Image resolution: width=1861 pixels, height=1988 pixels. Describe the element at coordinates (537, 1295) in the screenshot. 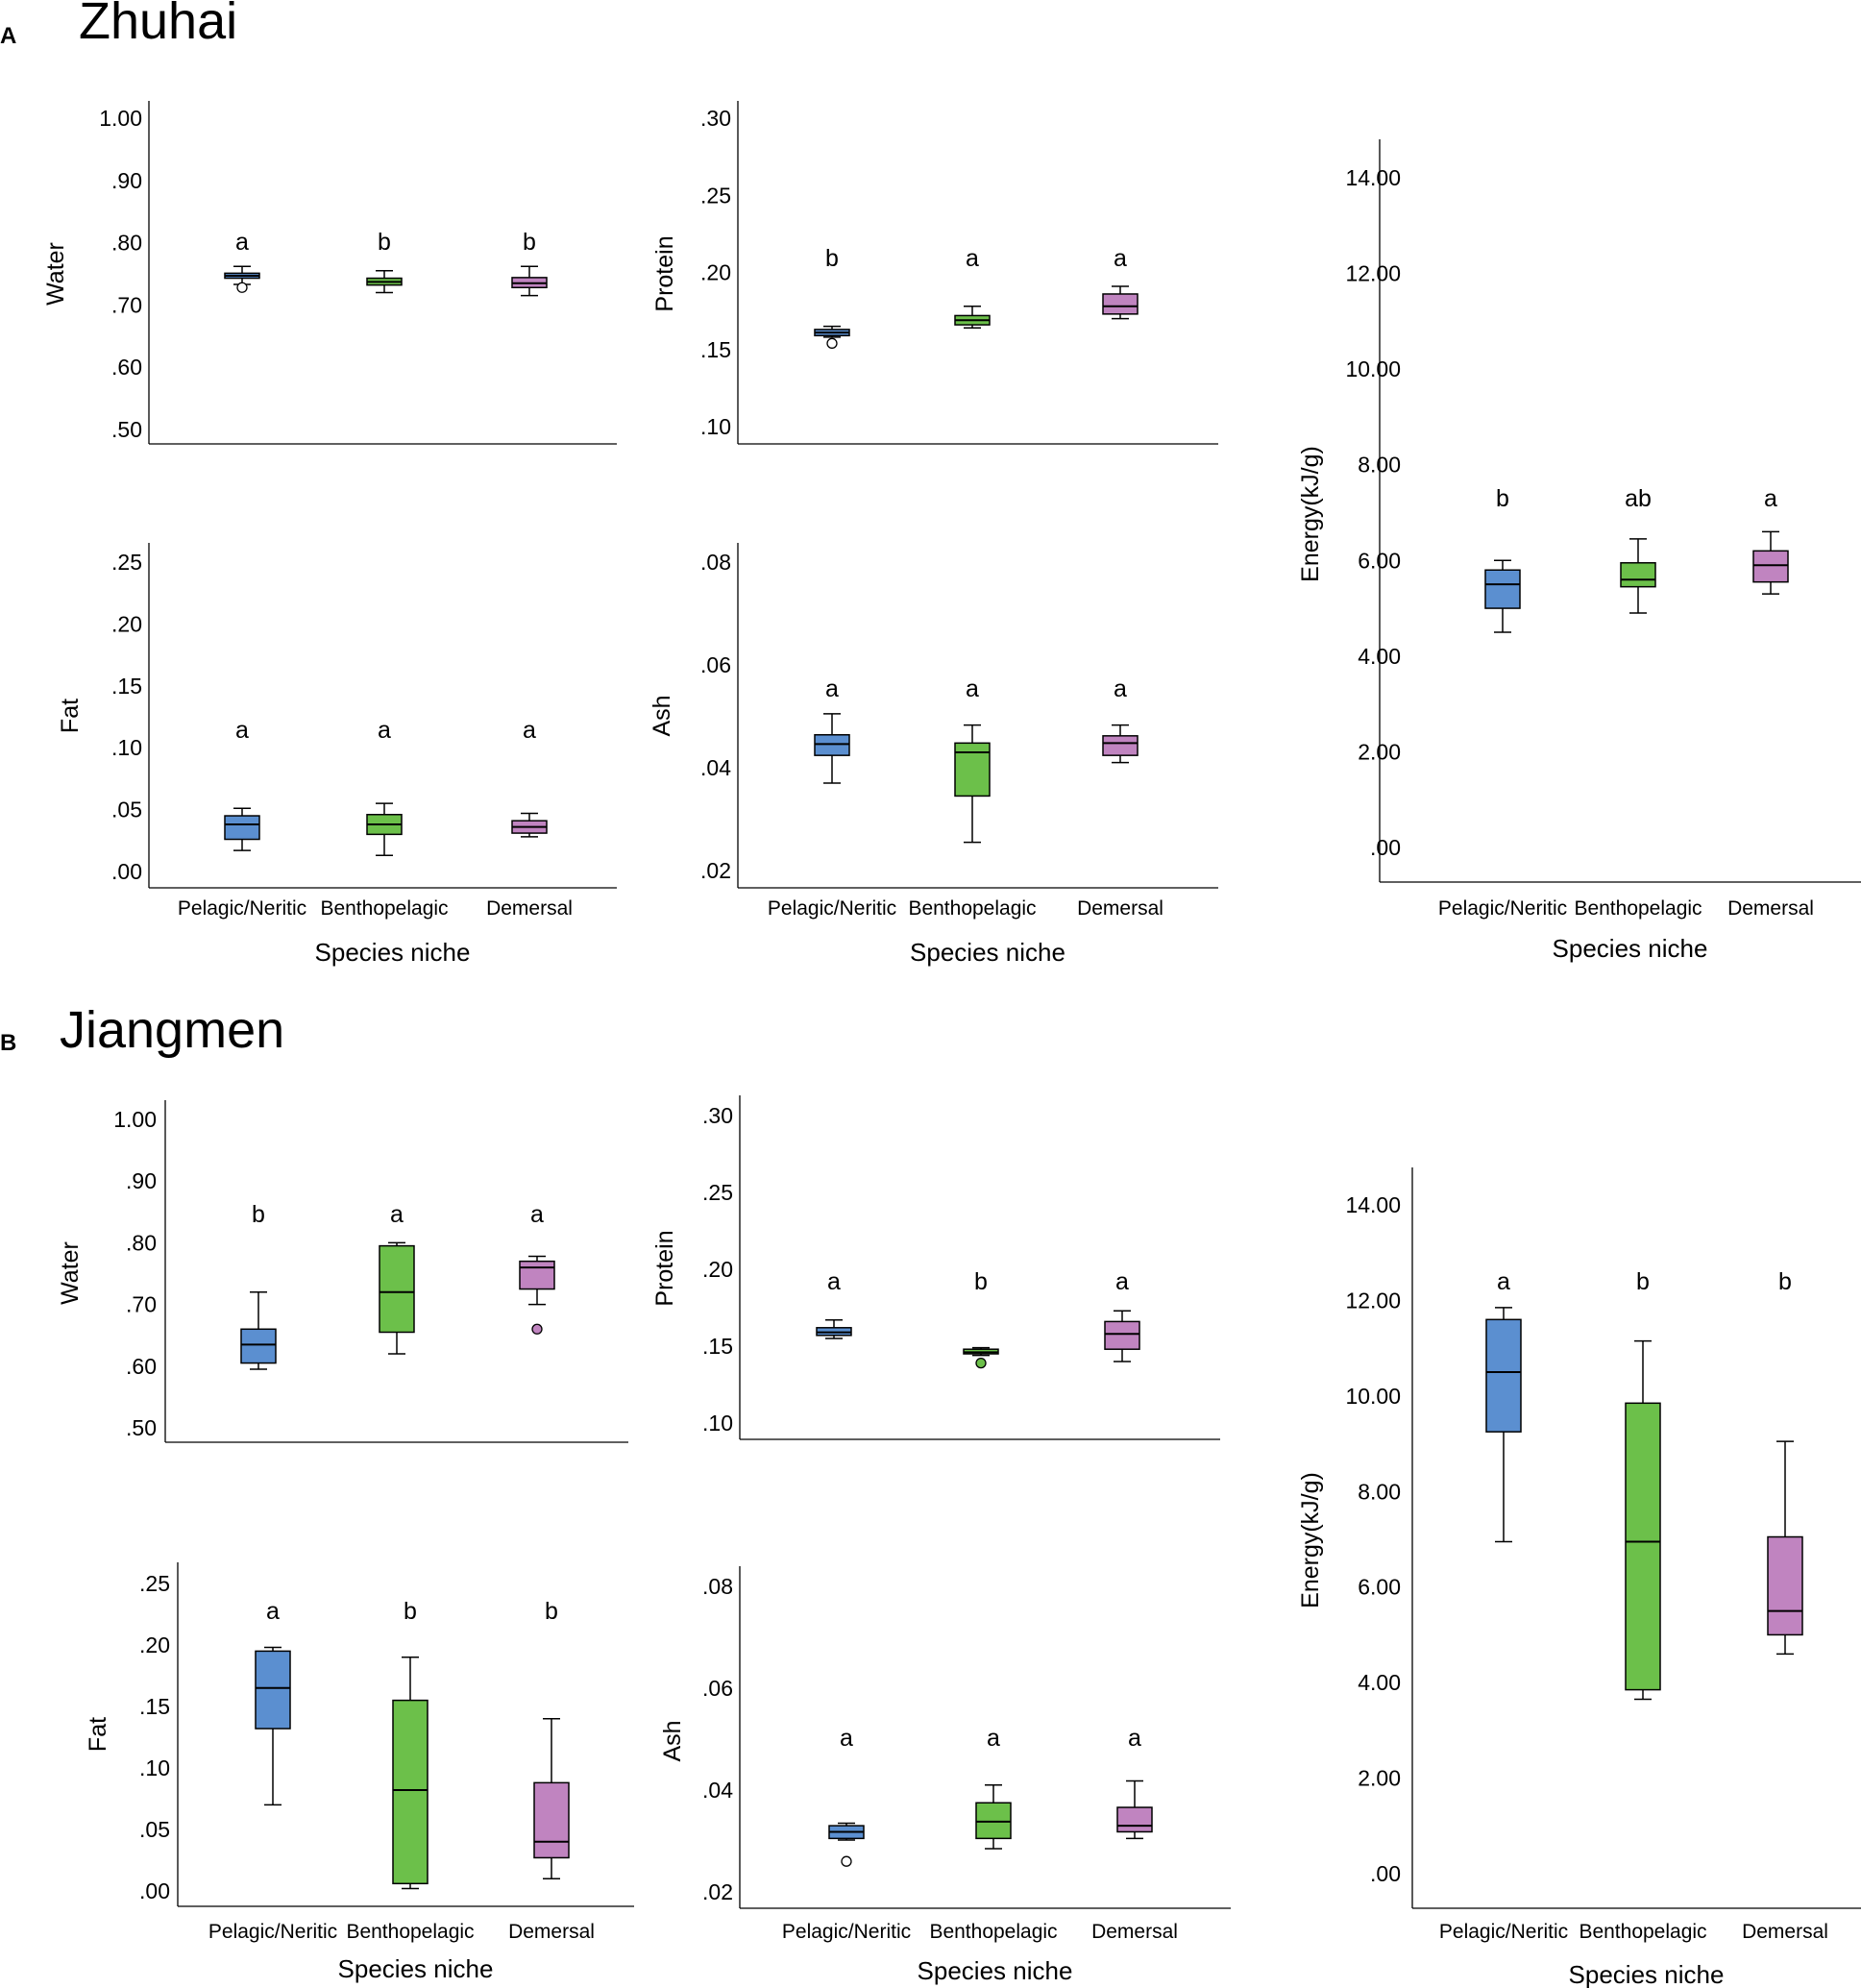

I see `jm-water-box-demersal` at that location.